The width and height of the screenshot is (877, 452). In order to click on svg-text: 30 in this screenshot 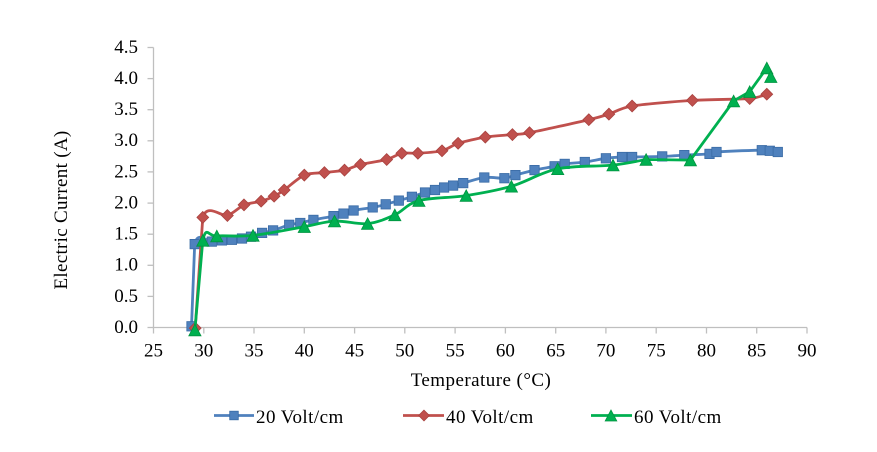, I will do `click(203, 351)`.